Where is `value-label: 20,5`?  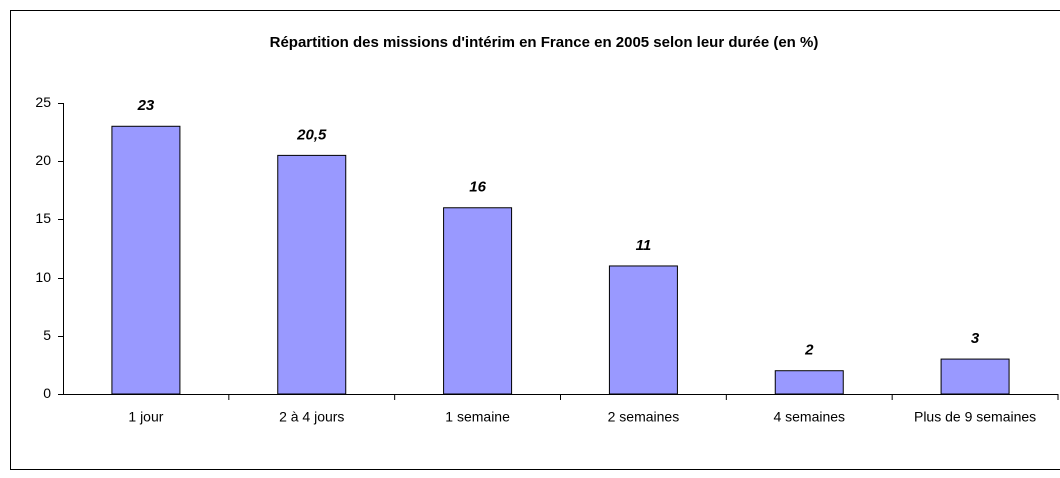 value-label: 20,5 is located at coordinates (311, 134).